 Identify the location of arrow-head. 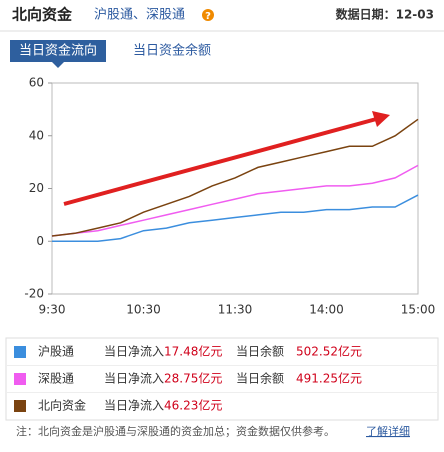
(381, 119).